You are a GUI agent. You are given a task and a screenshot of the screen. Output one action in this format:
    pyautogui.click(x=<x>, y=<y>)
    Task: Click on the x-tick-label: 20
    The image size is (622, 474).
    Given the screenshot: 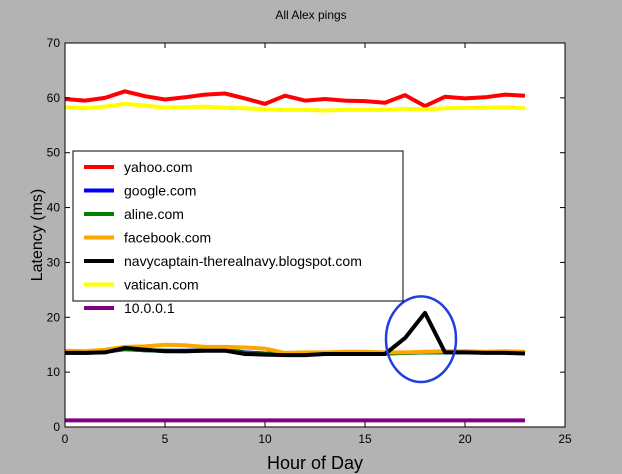 What is the action you would take?
    pyautogui.click(x=465, y=439)
    